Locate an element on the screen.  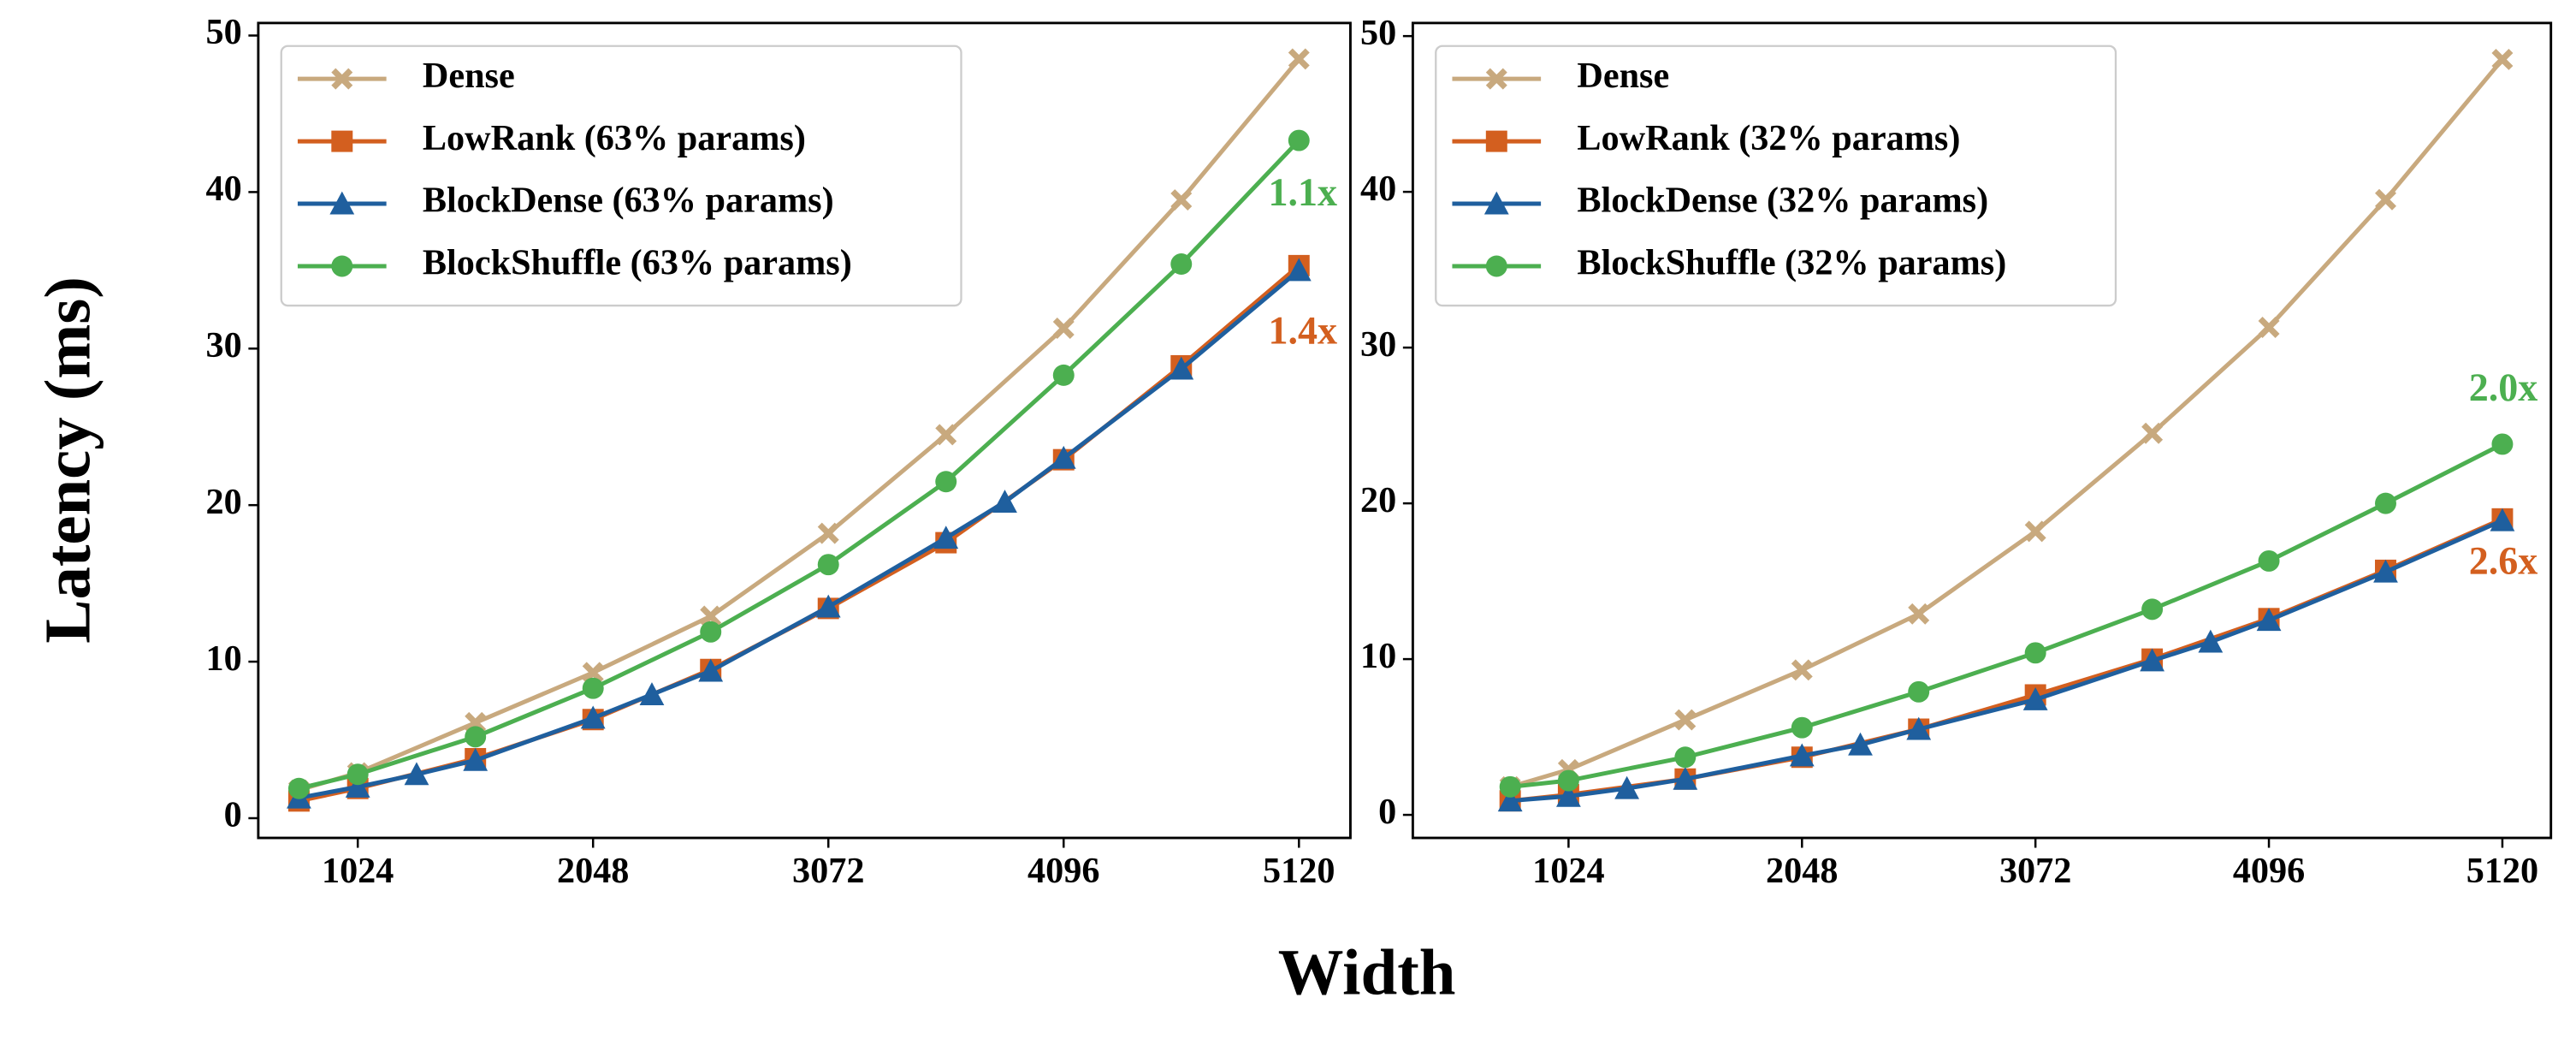
annotation: 1.4x is located at coordinates (1302, 331).